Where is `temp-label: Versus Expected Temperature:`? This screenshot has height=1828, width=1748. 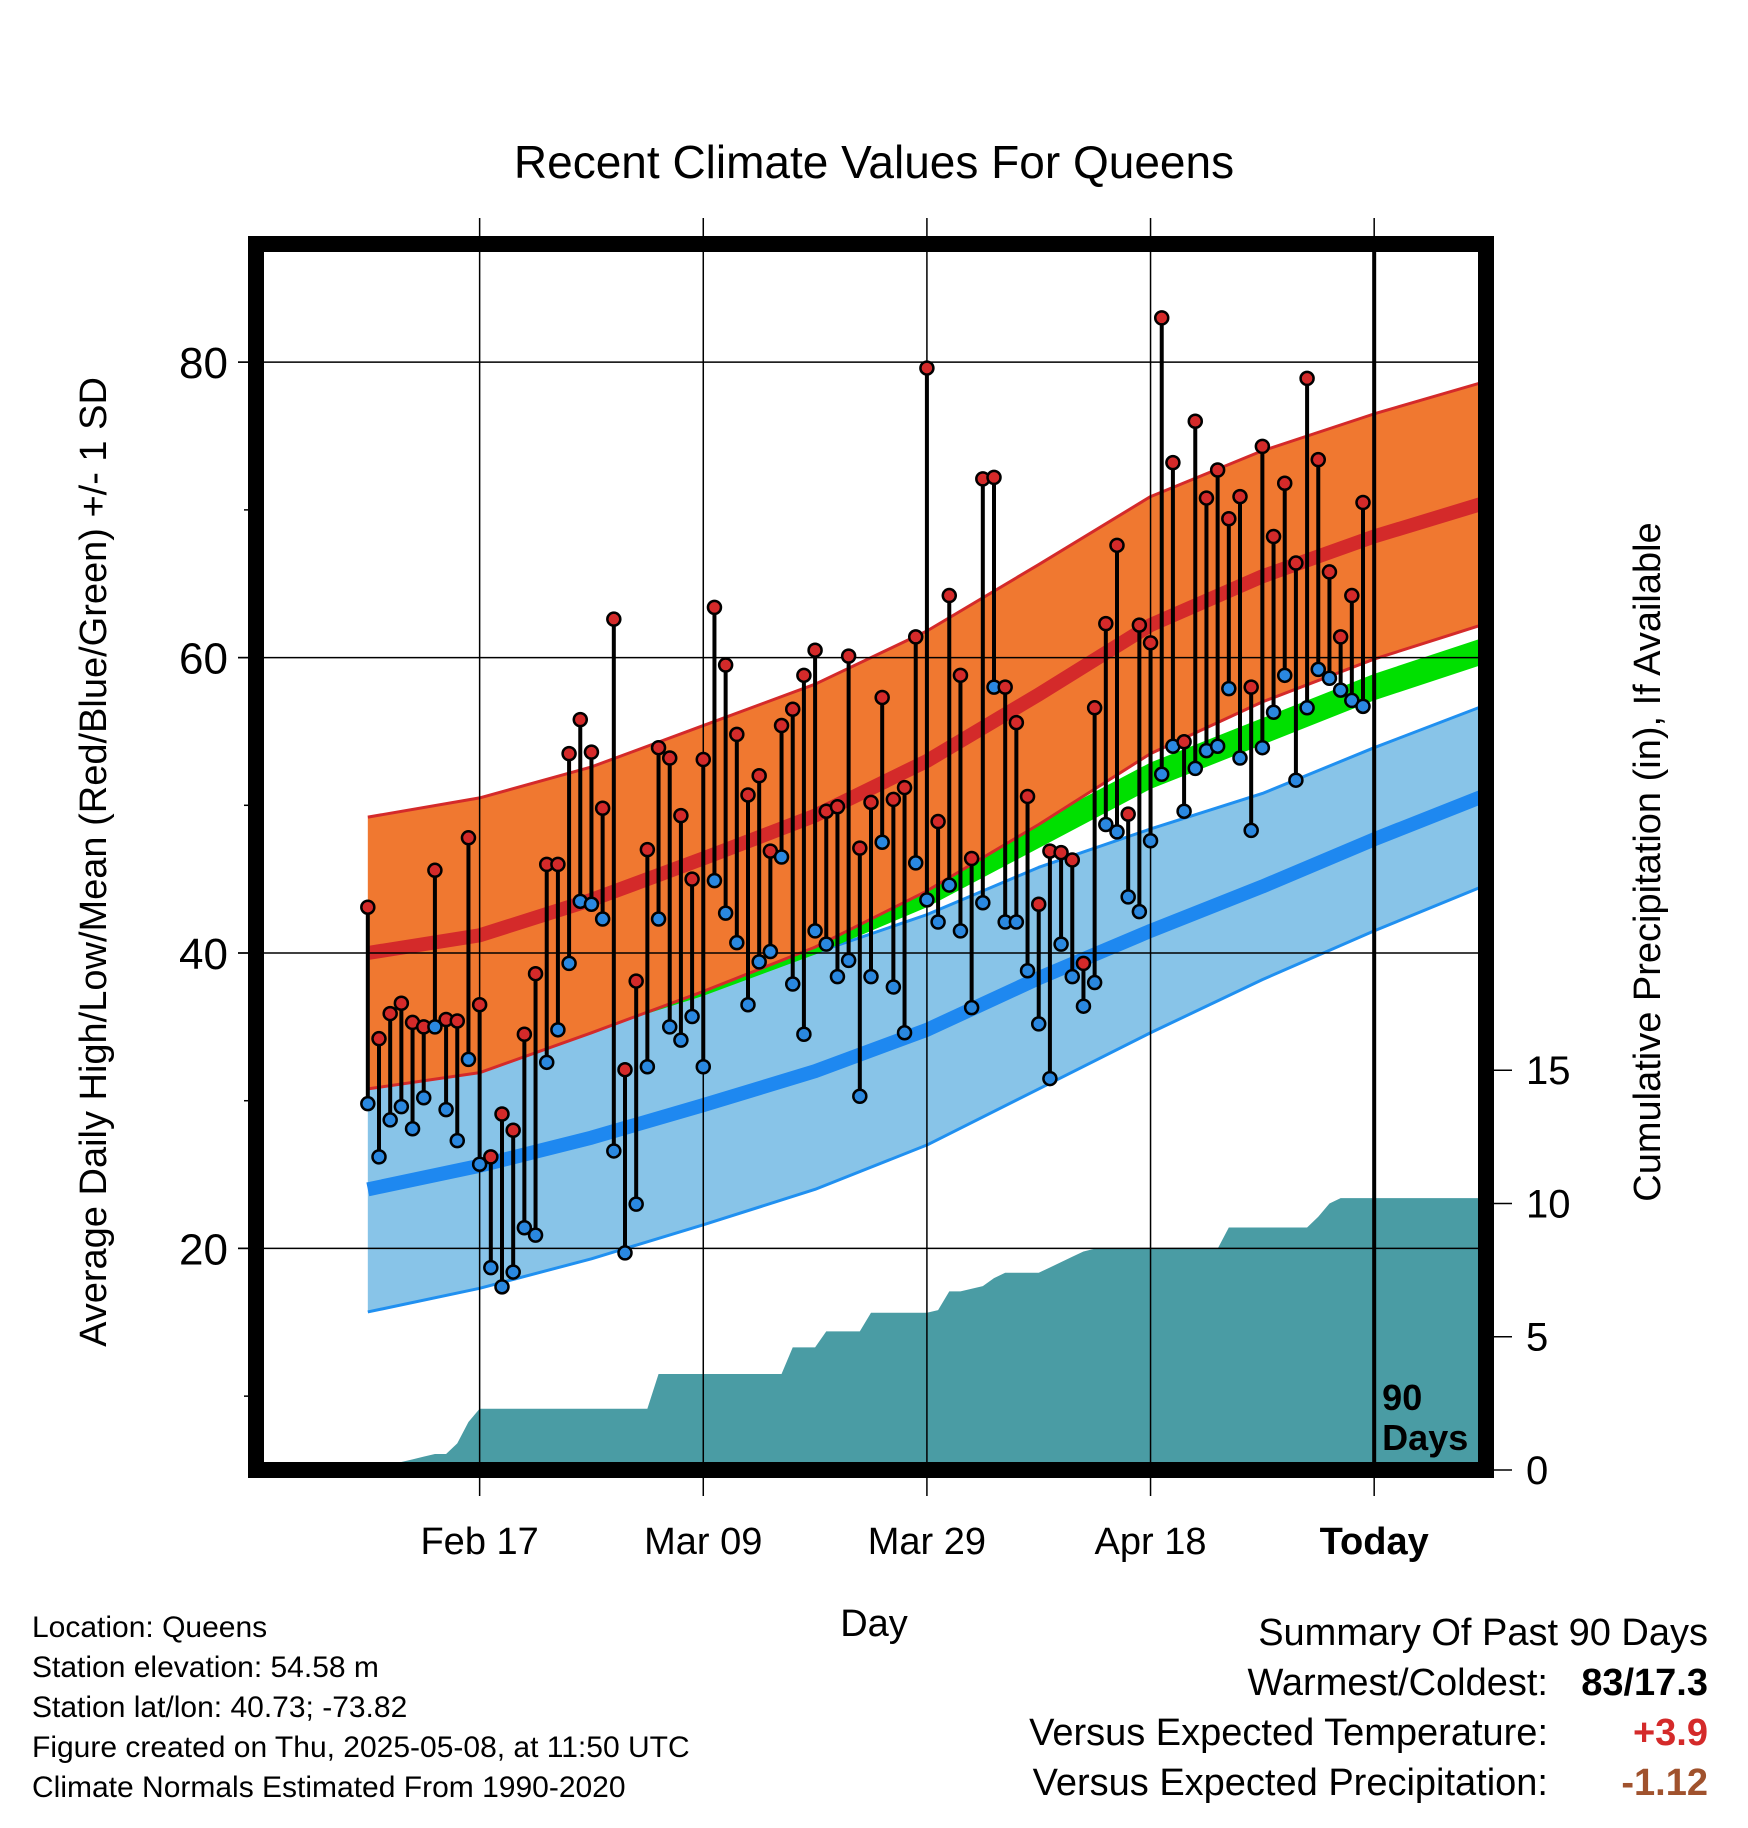
temp-label: Versus Expected Temperature: is located at coordinates (1288, 1733).